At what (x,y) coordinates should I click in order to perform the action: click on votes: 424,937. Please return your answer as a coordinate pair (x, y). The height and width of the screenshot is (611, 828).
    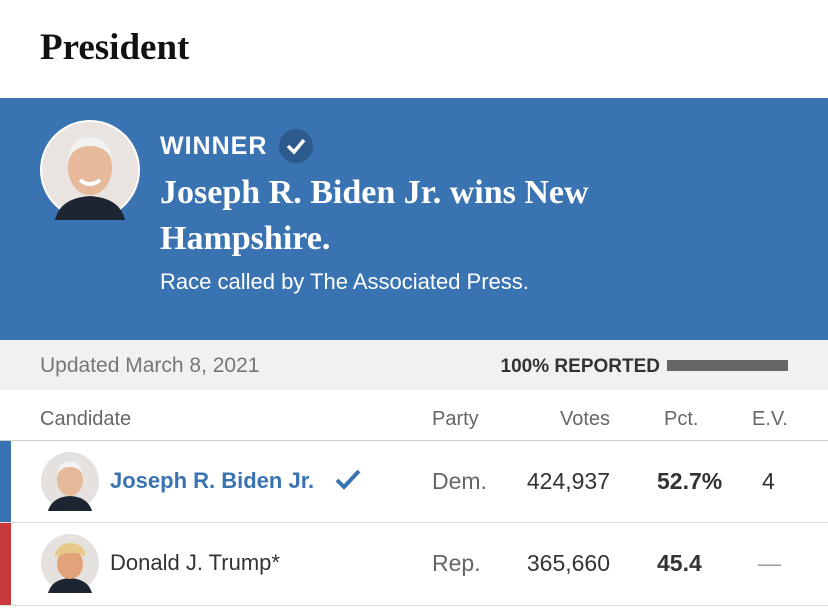
    Looking at the image, I should click on (568, 481).